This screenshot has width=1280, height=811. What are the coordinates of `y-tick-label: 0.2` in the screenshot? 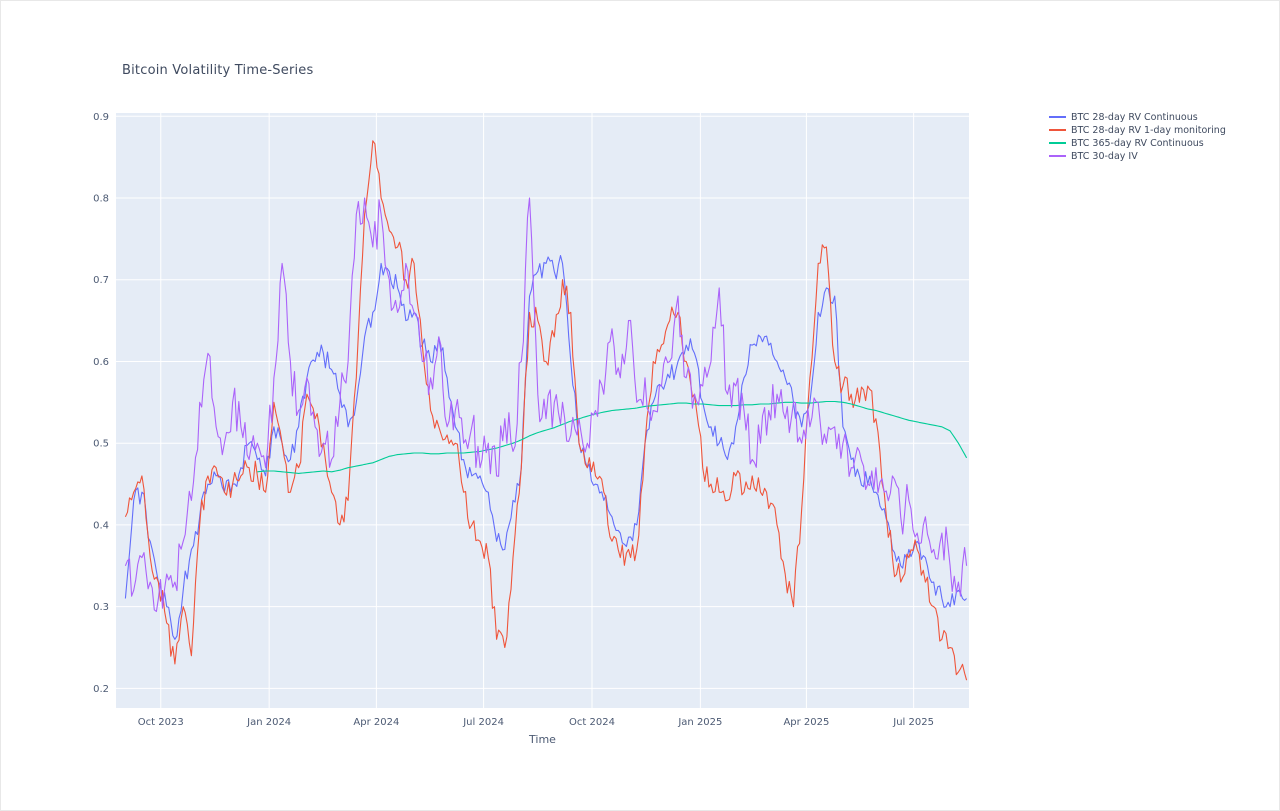 It's located at (101, 689).